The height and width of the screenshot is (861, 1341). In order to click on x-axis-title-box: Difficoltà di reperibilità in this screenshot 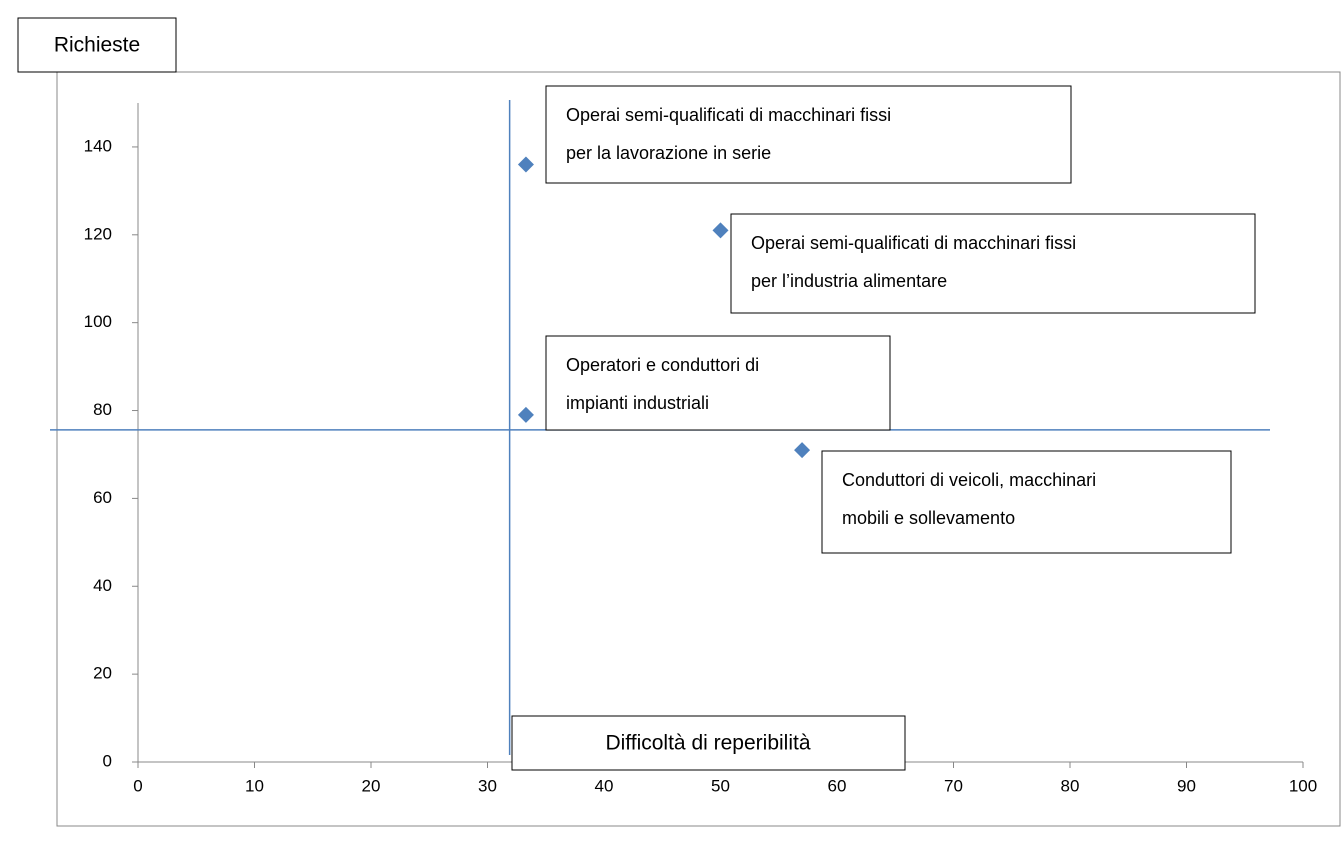, I will do `click(708, 743)`.